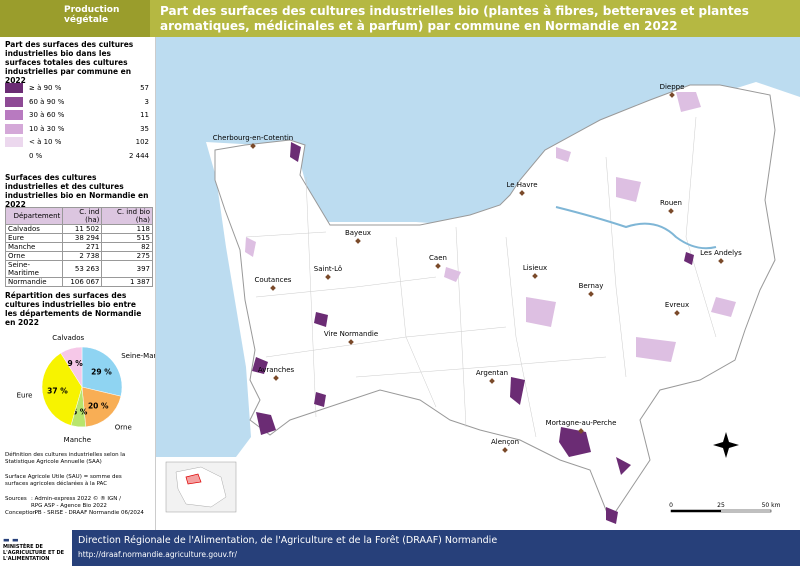  I want to click on source-line: RPG ASP - Agence Bio 2022, so click(75, 506).